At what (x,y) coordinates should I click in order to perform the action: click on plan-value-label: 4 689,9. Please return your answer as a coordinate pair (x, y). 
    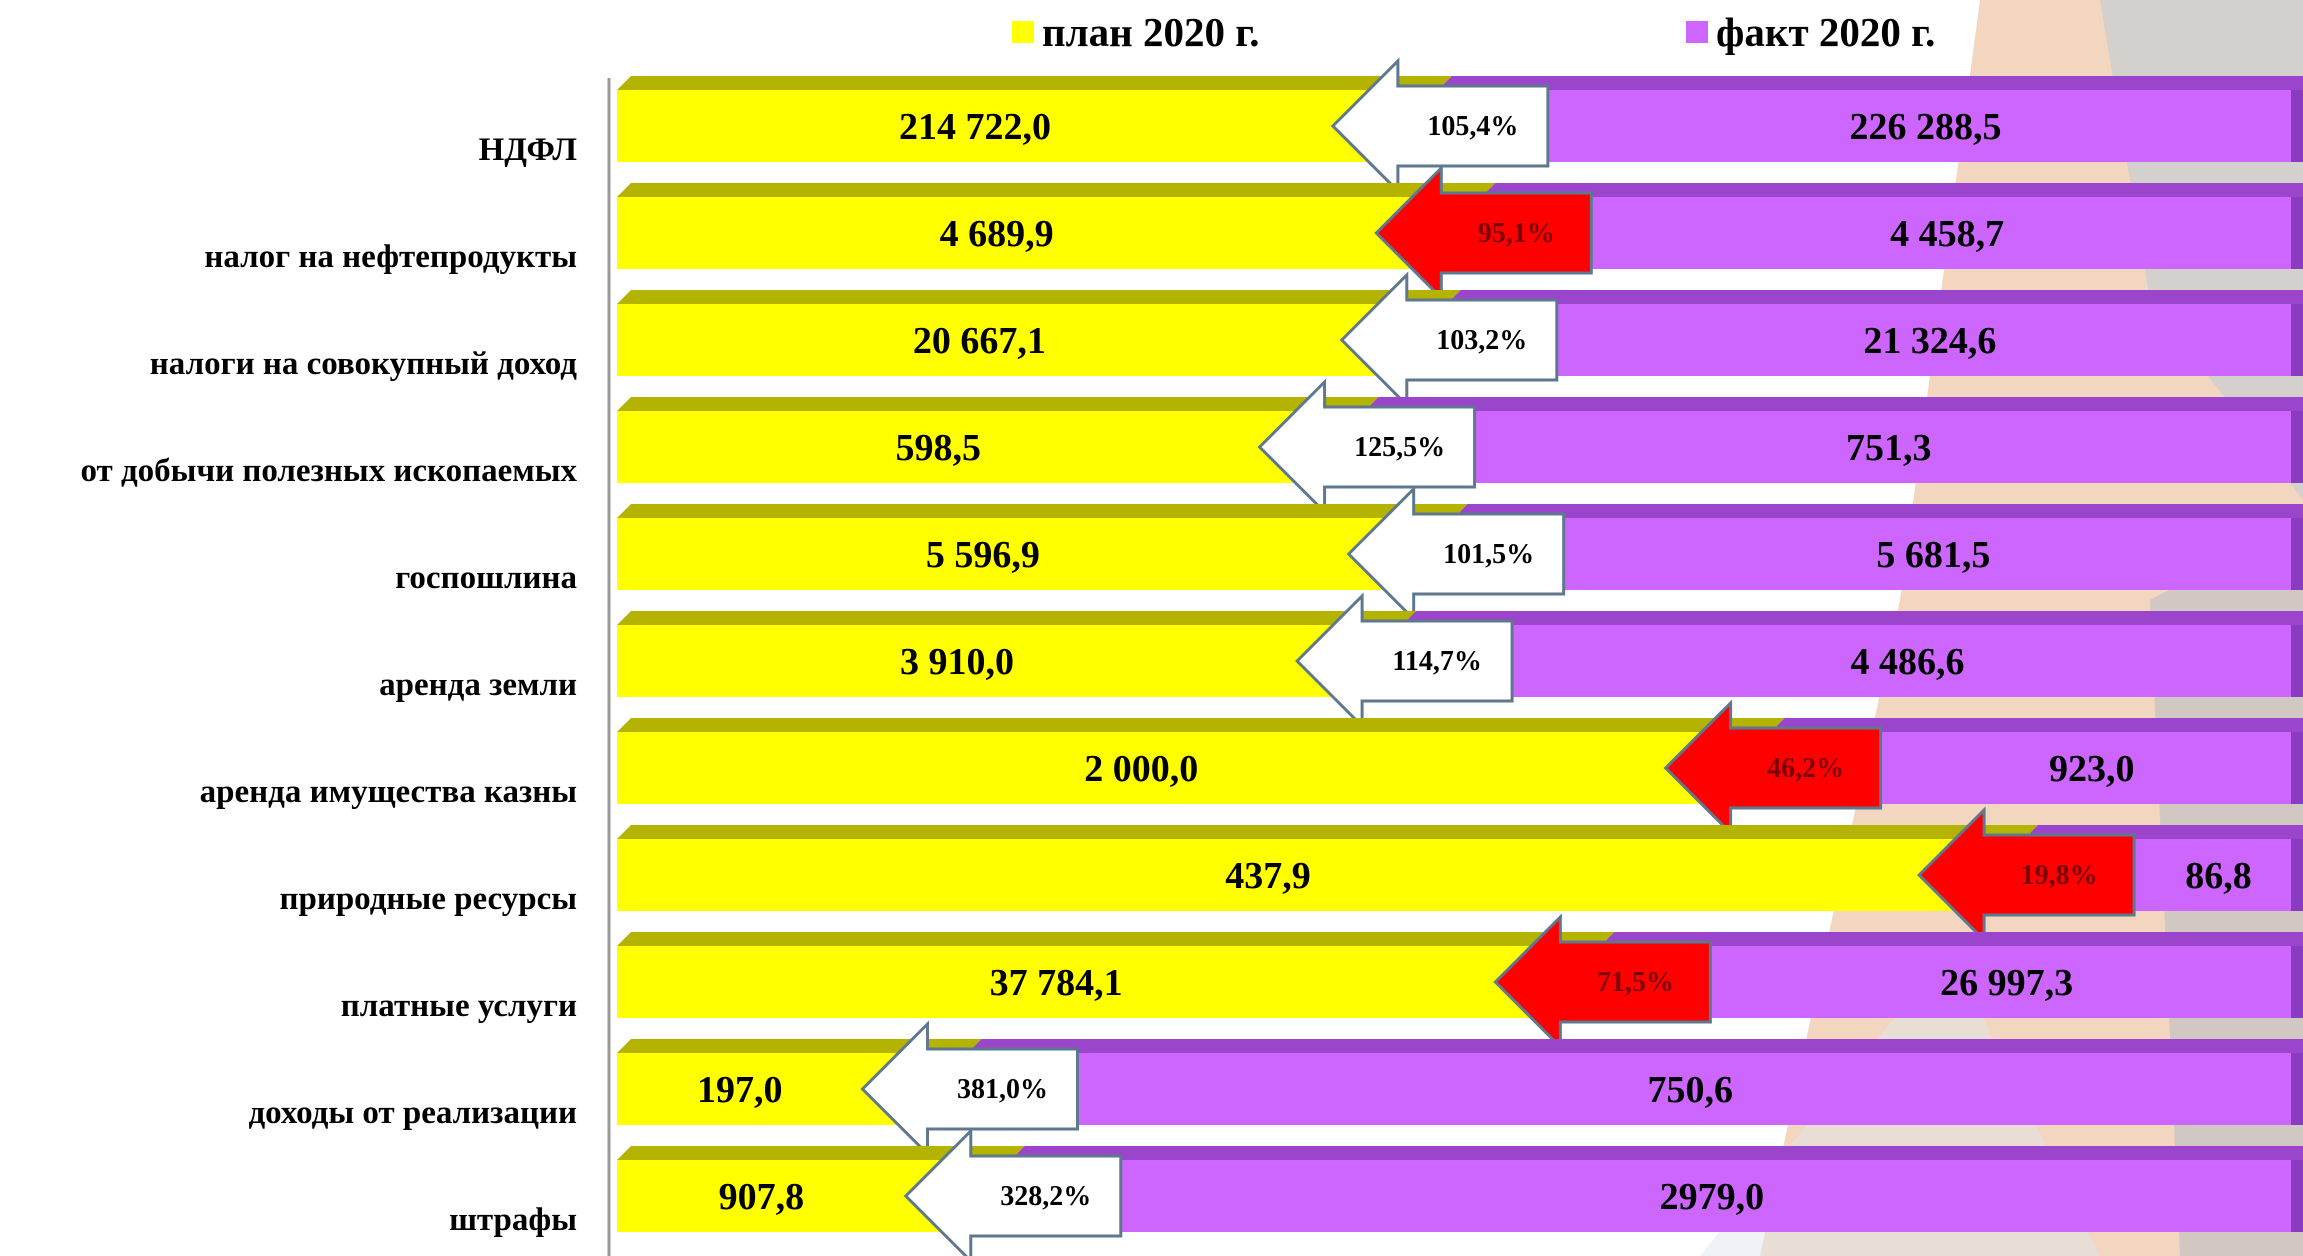
    Looking at the image, I should click on (997, 234).